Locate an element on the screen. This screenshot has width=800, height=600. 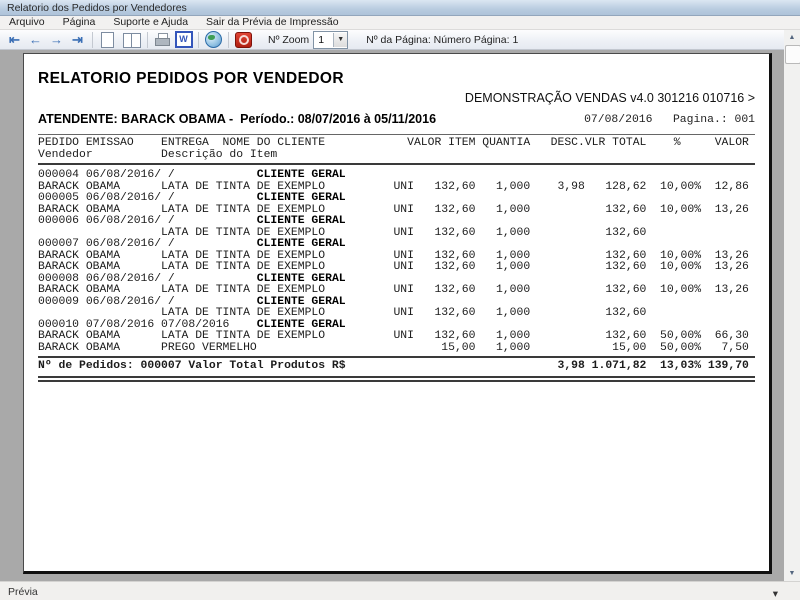
order-row: 000007 06/08/2016/ / CLIENTE GERAL is located at coordinates (192, 244).